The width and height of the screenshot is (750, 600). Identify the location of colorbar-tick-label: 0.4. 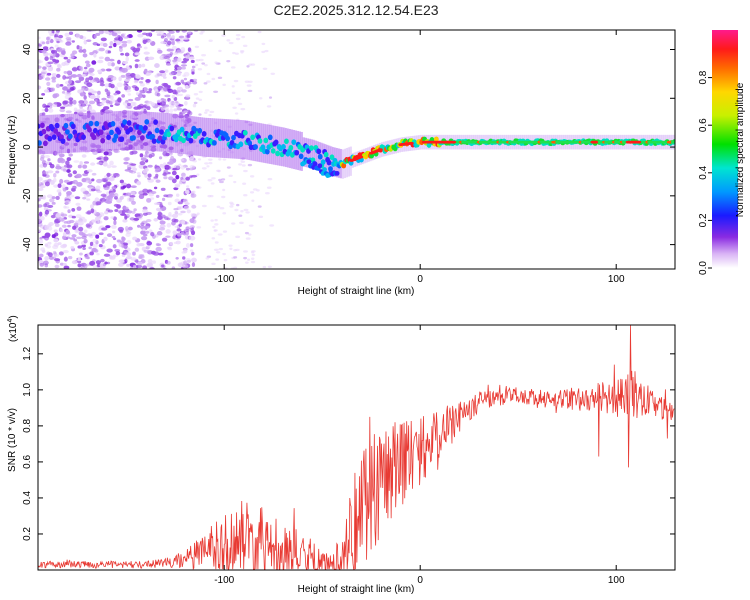
(703, 172).